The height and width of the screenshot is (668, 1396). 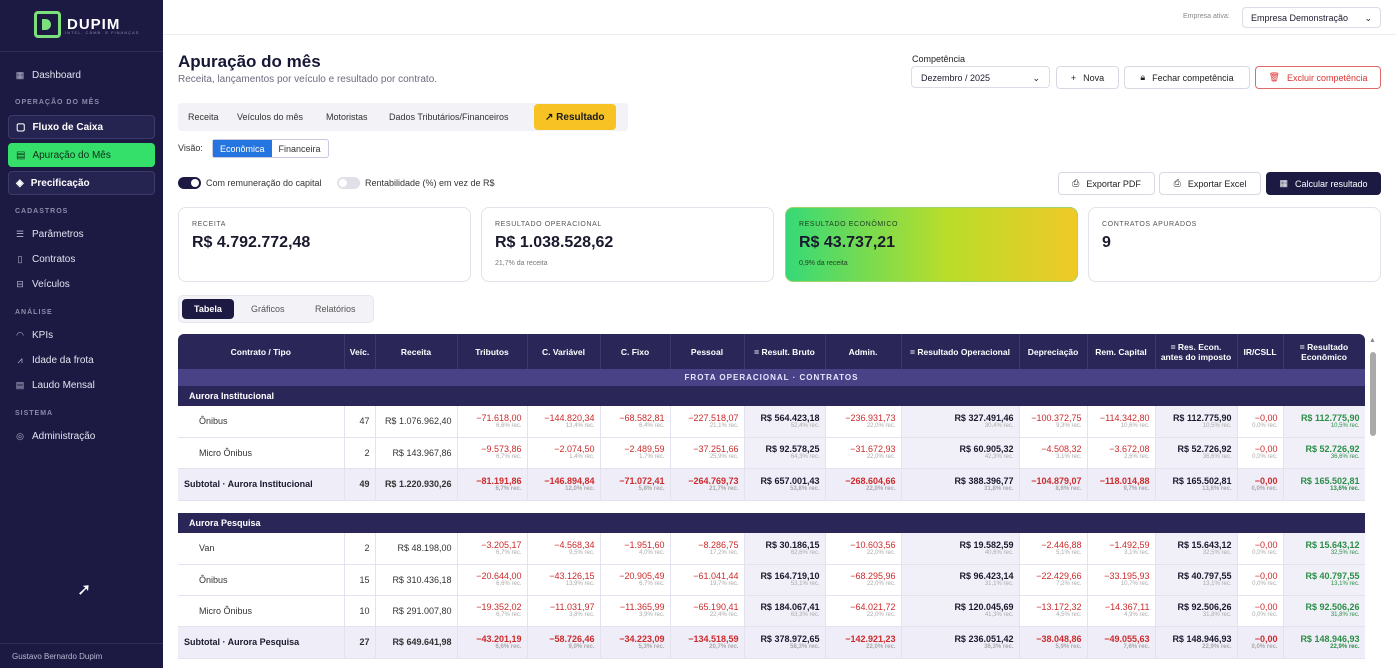 What do you see at coordinates (268, 309) in the screenshot?
I see `tab-graficos: Gráficos` at bounding box center [268, 309].